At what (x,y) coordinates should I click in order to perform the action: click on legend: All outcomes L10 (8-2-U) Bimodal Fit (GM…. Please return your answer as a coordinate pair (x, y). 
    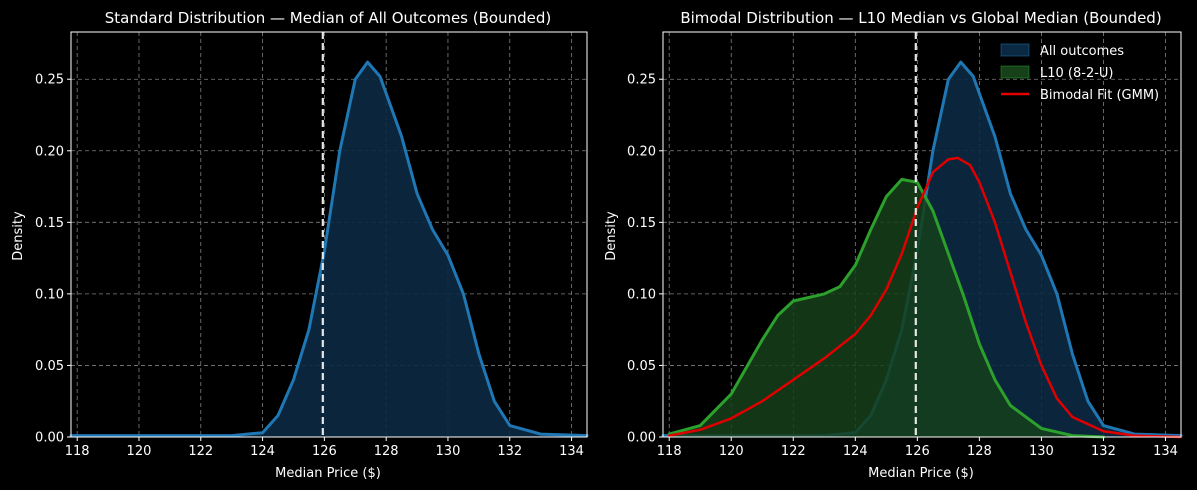
    Looking at the image, I should click on (1079, 73).